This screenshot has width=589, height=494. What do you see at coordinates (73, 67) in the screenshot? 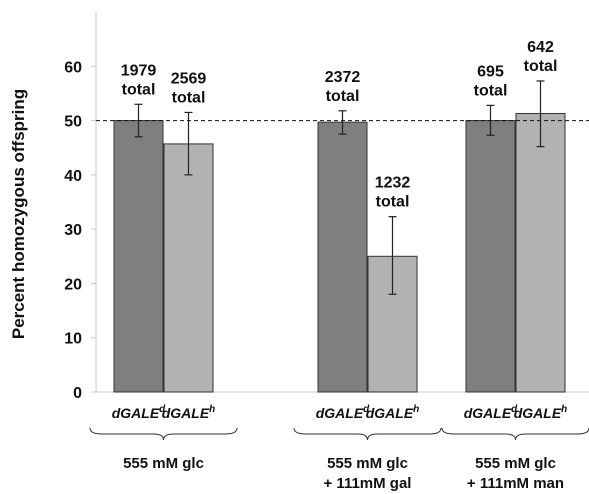
I see `y-tick-label: 60` at bounding box center [73, 67].